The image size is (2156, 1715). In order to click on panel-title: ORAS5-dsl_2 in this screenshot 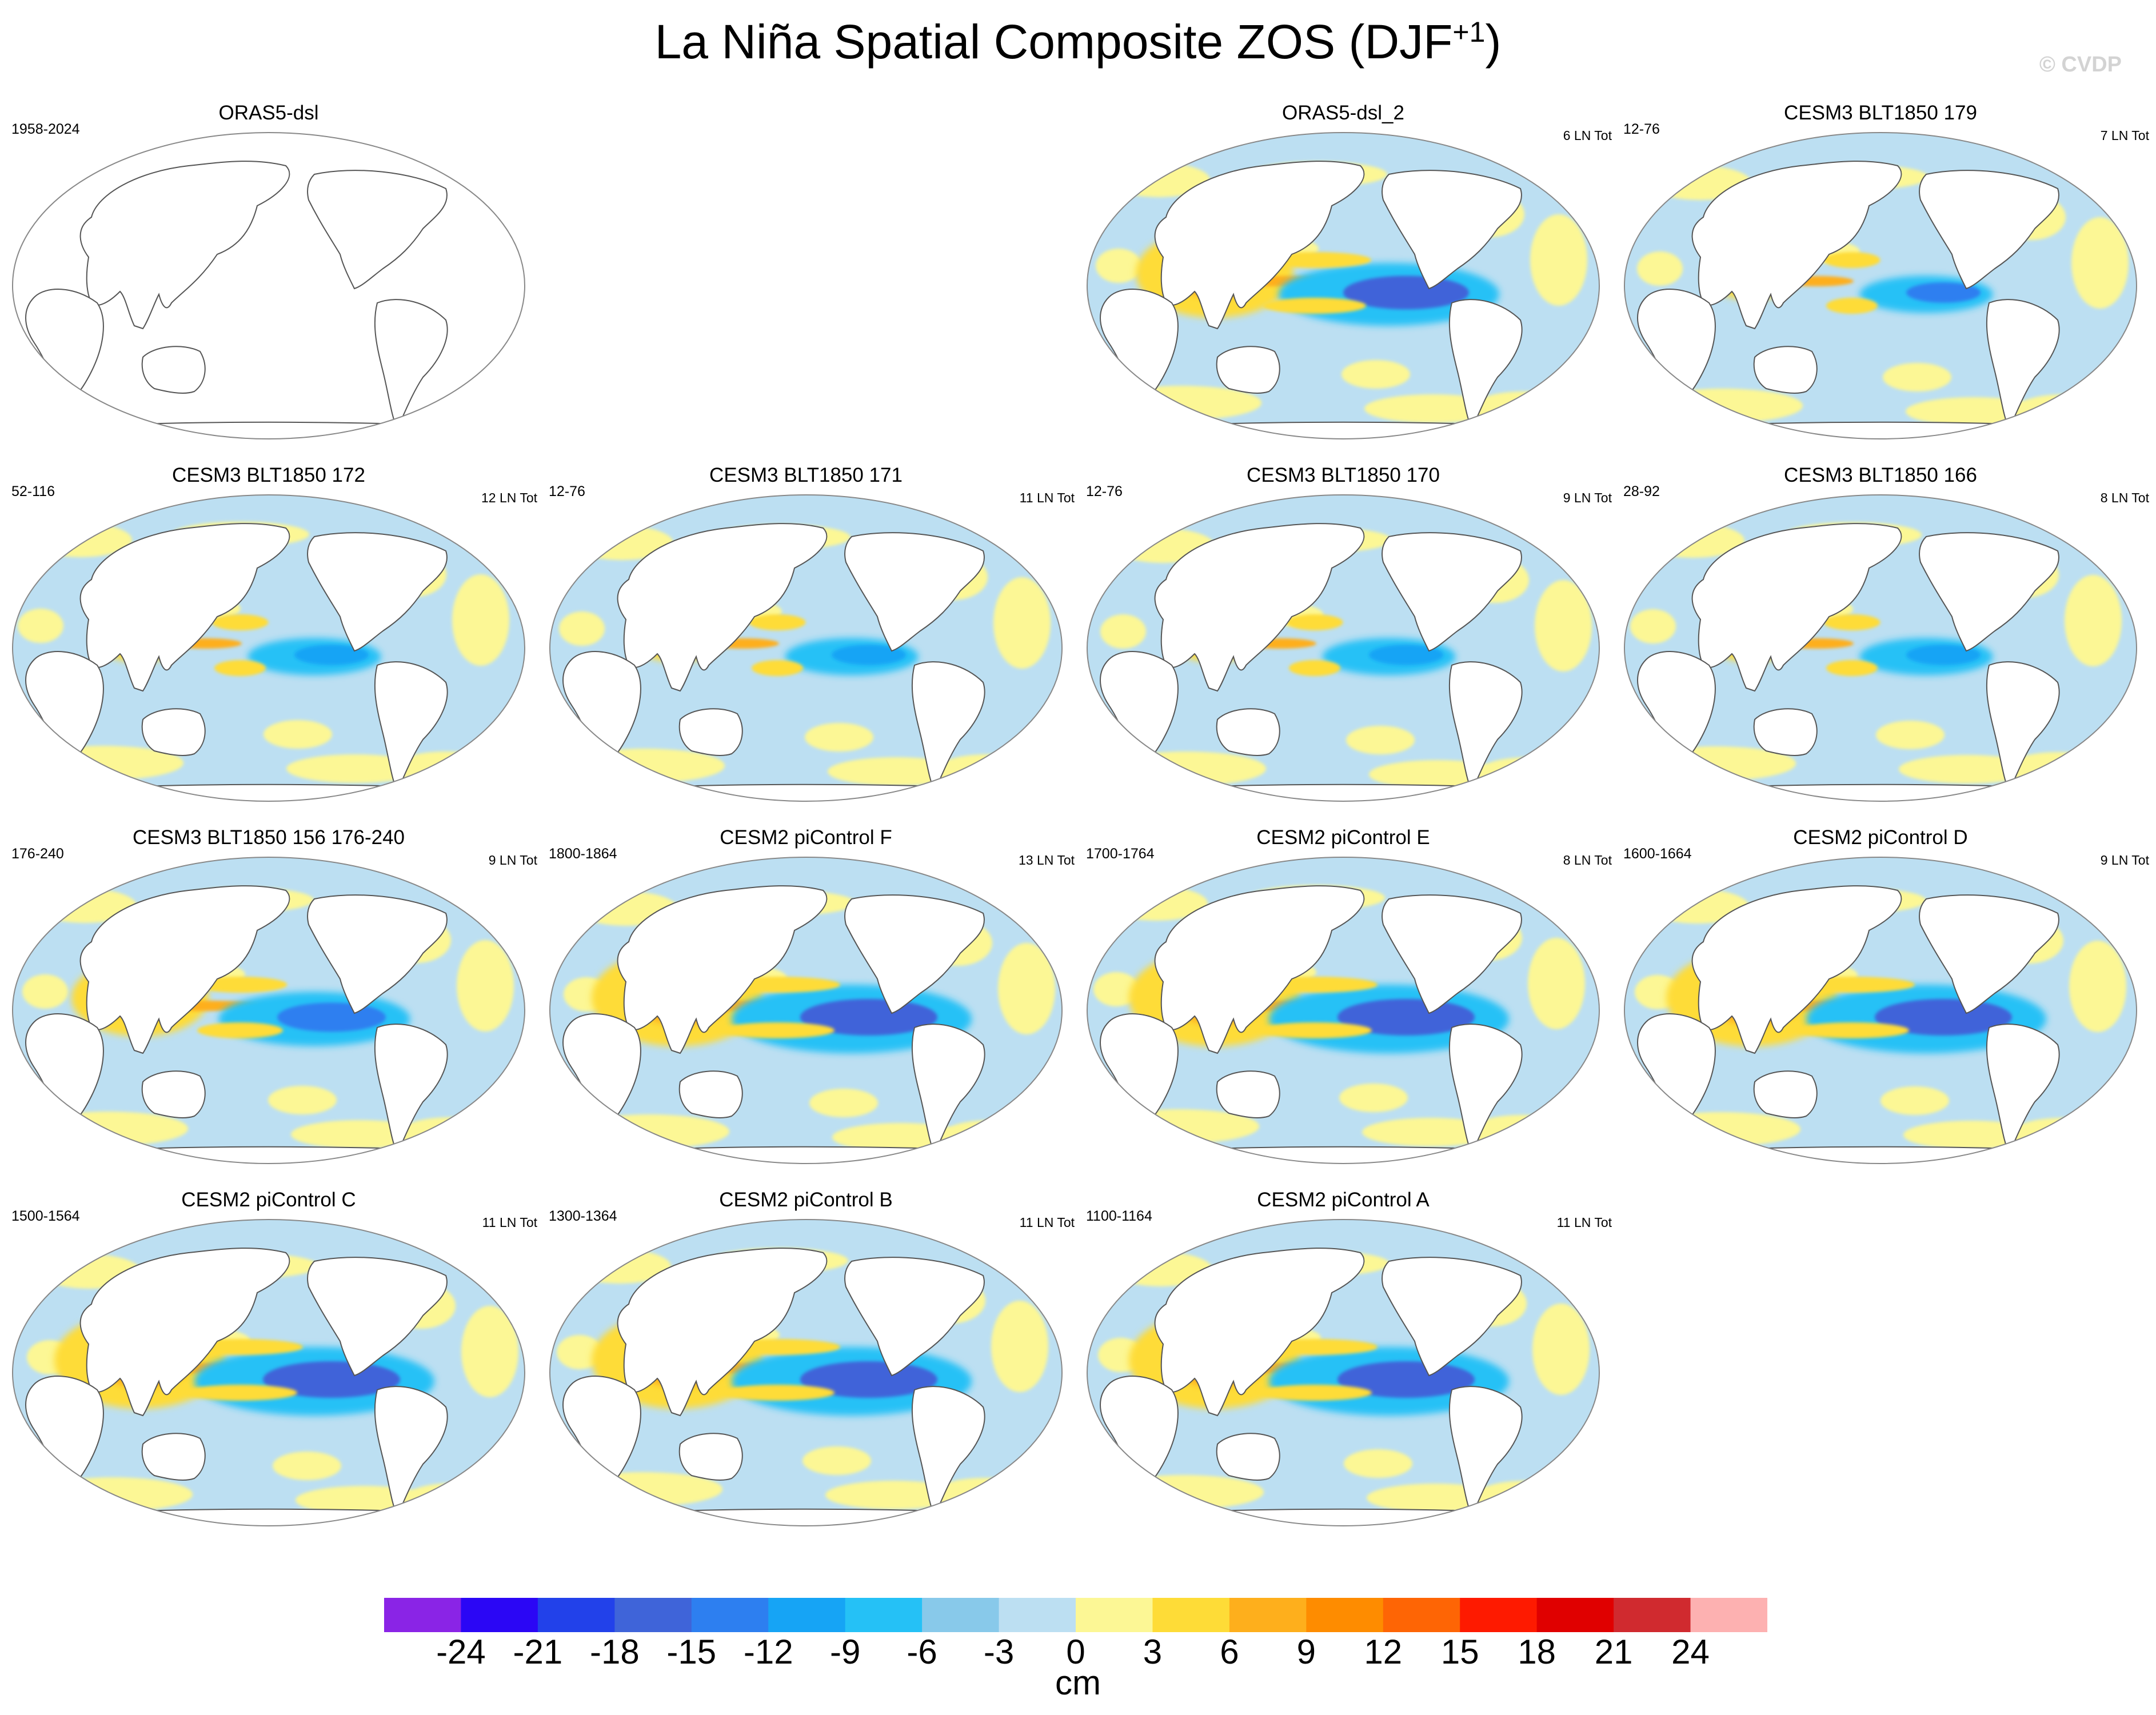, I will do `click(1343, 113)`.